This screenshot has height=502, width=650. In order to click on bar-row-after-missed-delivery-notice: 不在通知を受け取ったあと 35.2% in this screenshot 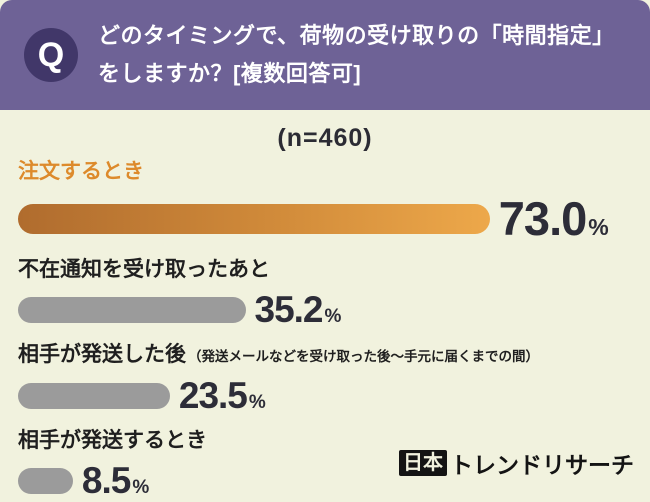, I will do `click(325, 294)`.